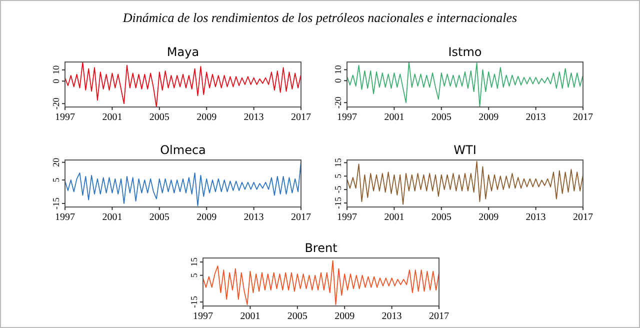 The height and width of the screenshot is (328, 640). I want to click on chart-title: Istmo, so click(465, 52).